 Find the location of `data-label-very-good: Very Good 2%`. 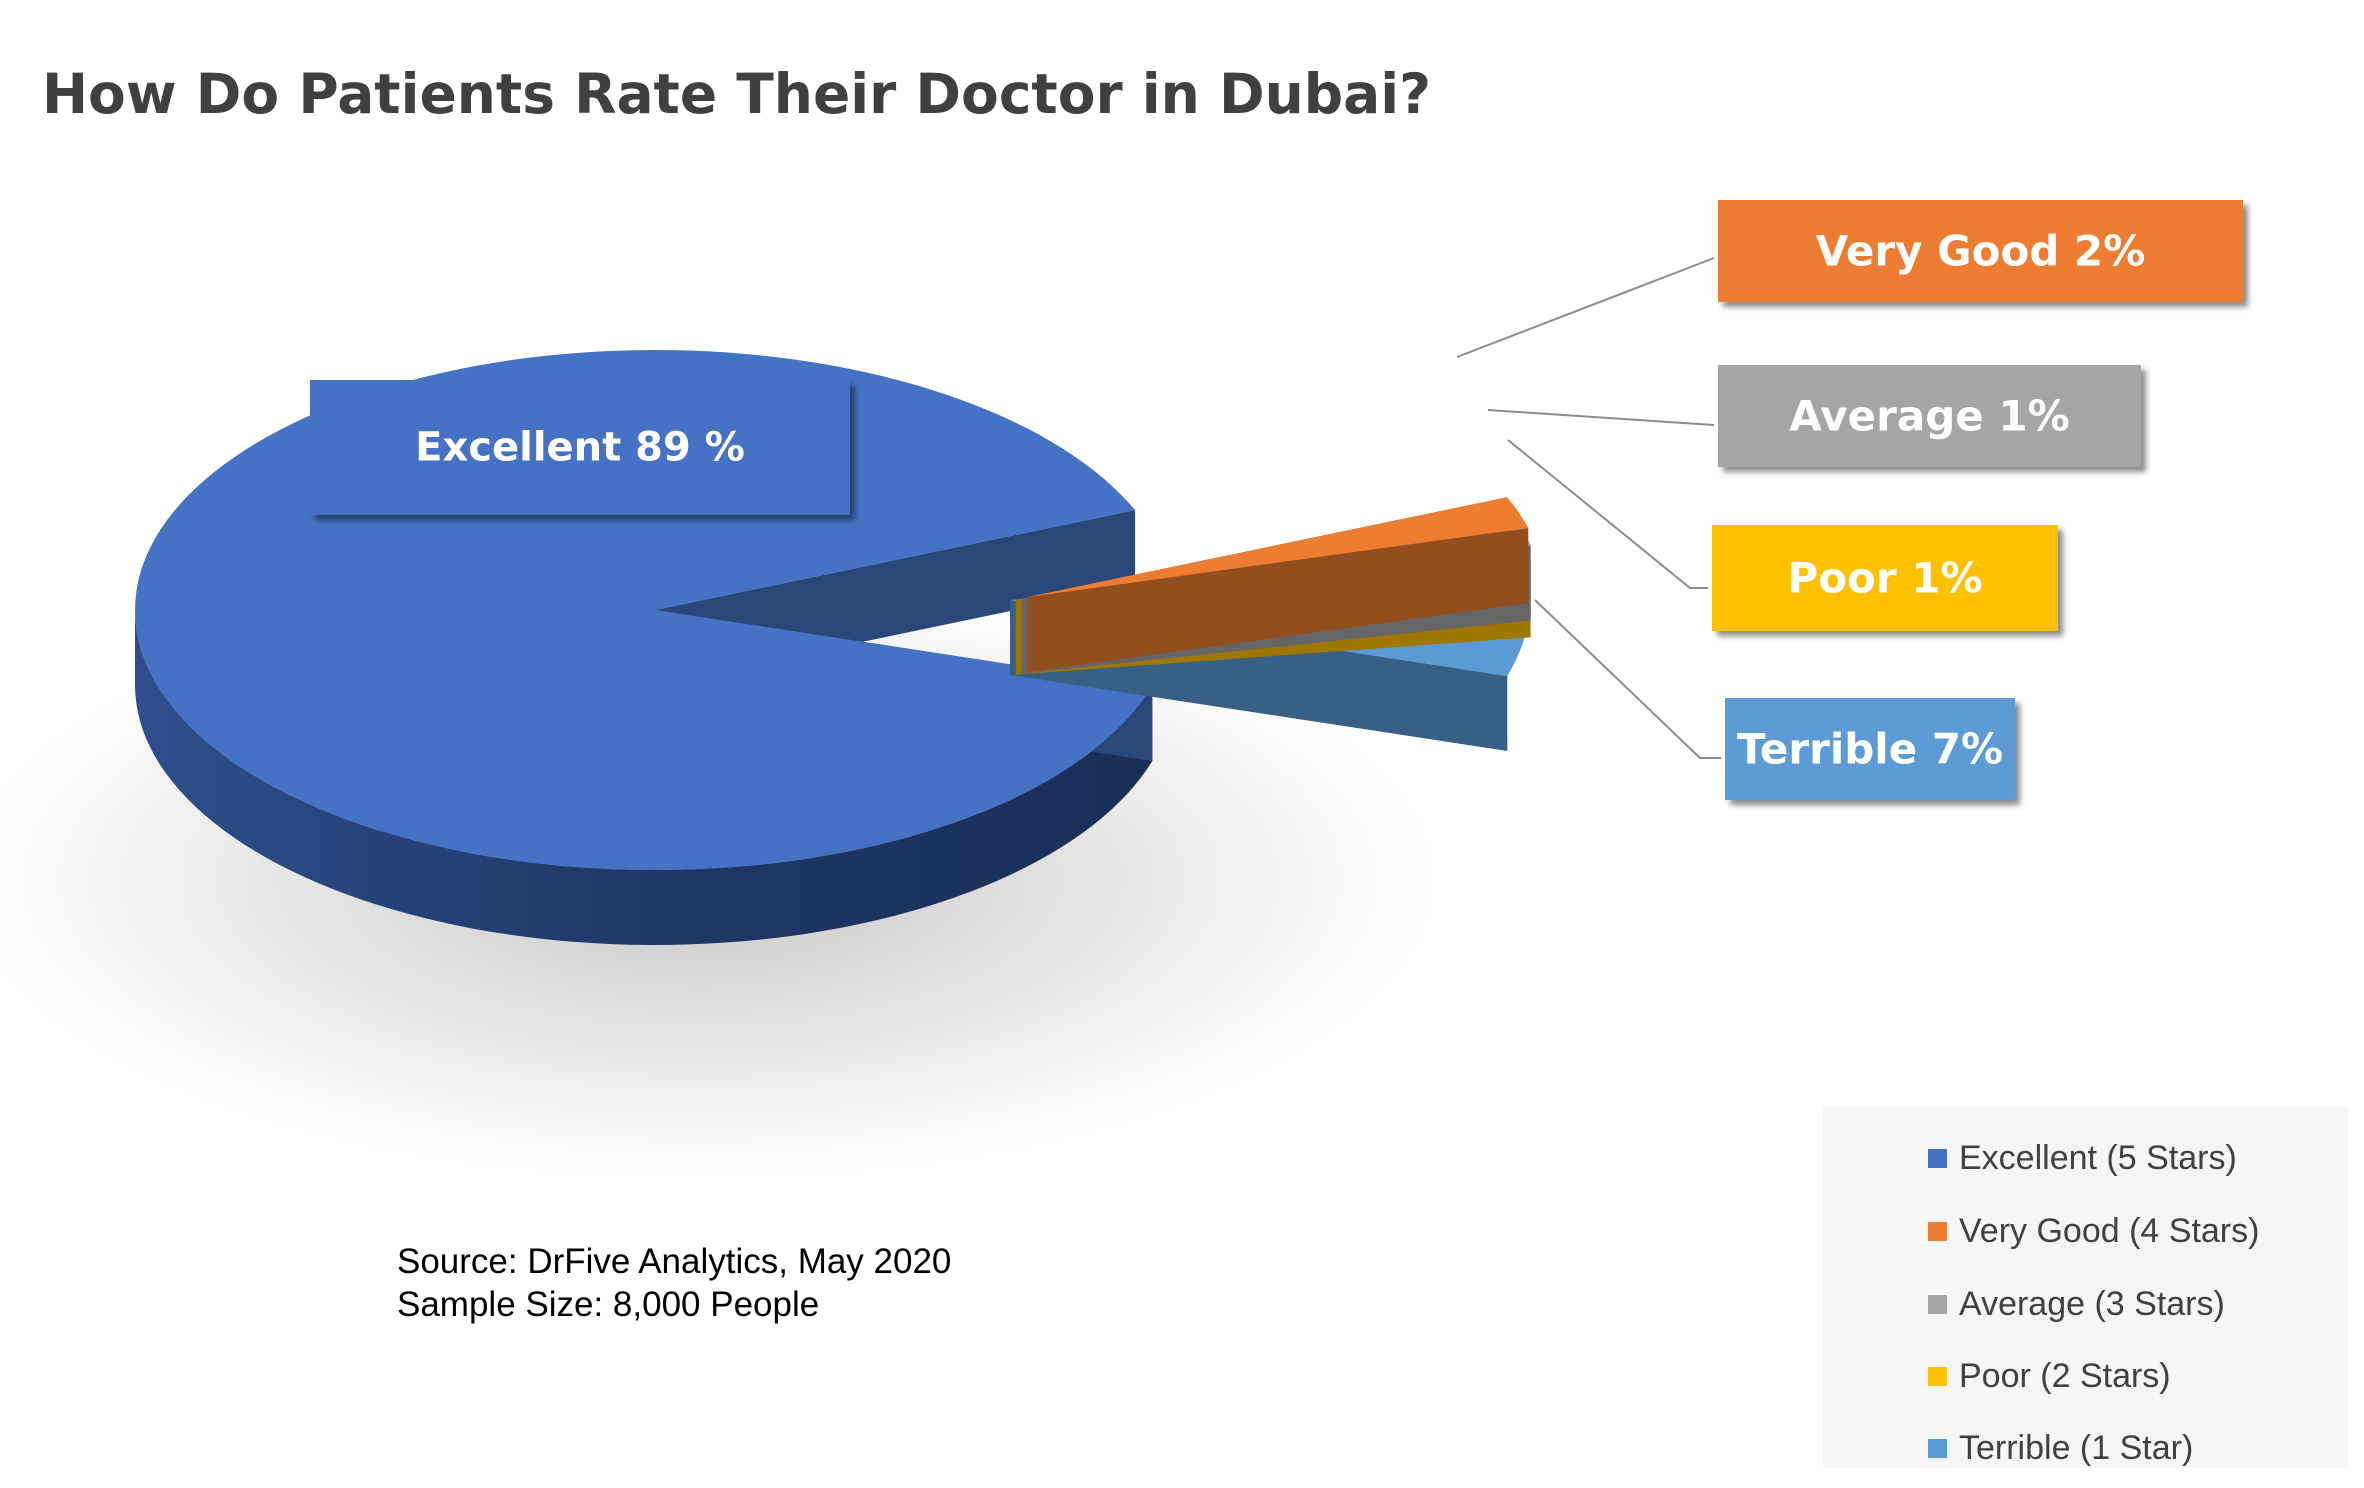

data-label-very-good: Very Good 2% is located at coordinates (1980, 251).